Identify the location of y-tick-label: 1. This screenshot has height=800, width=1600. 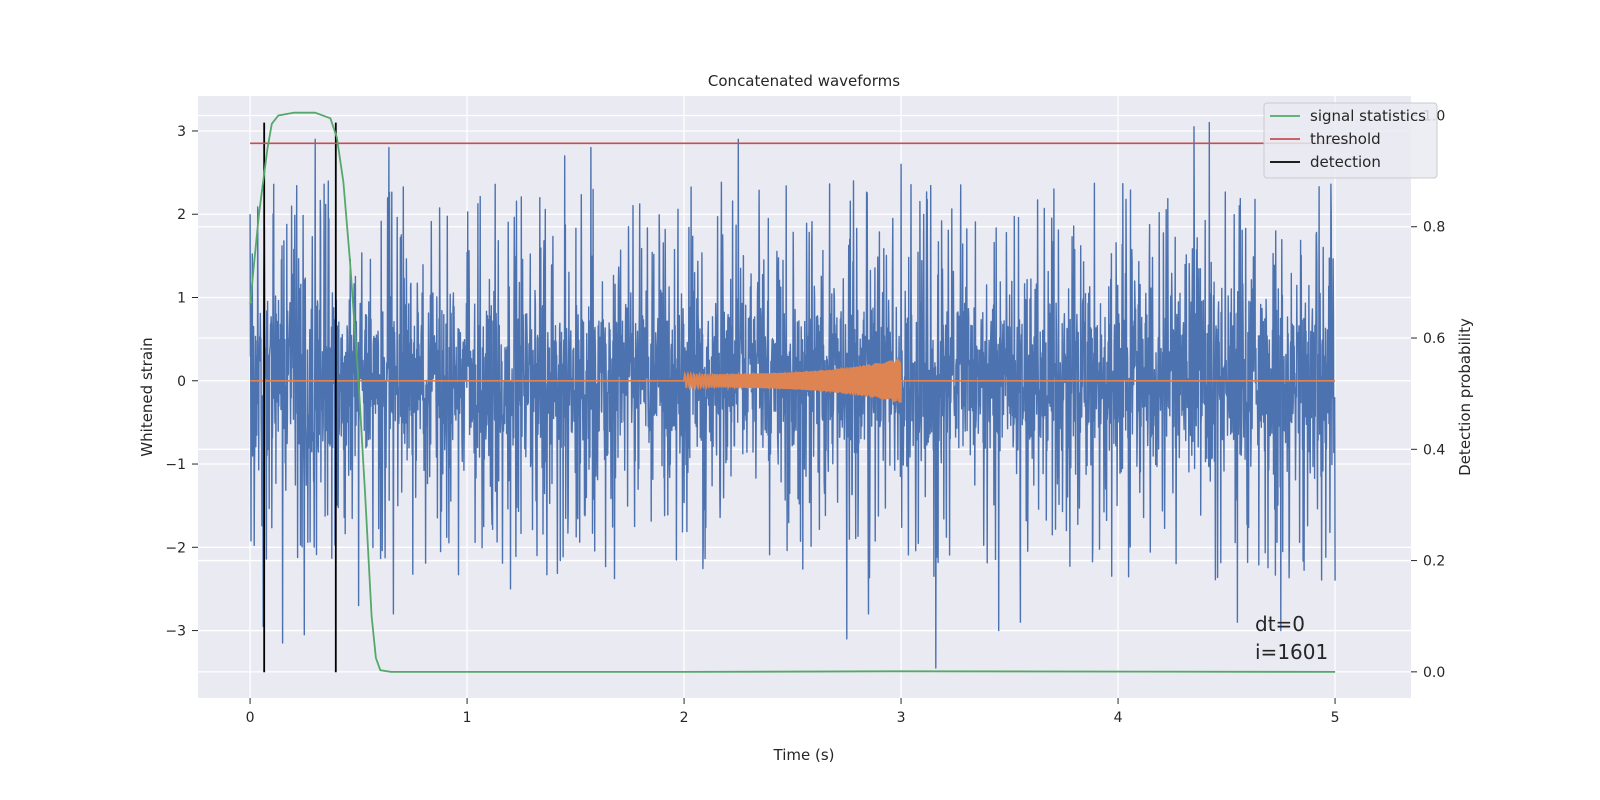
(181, 298).